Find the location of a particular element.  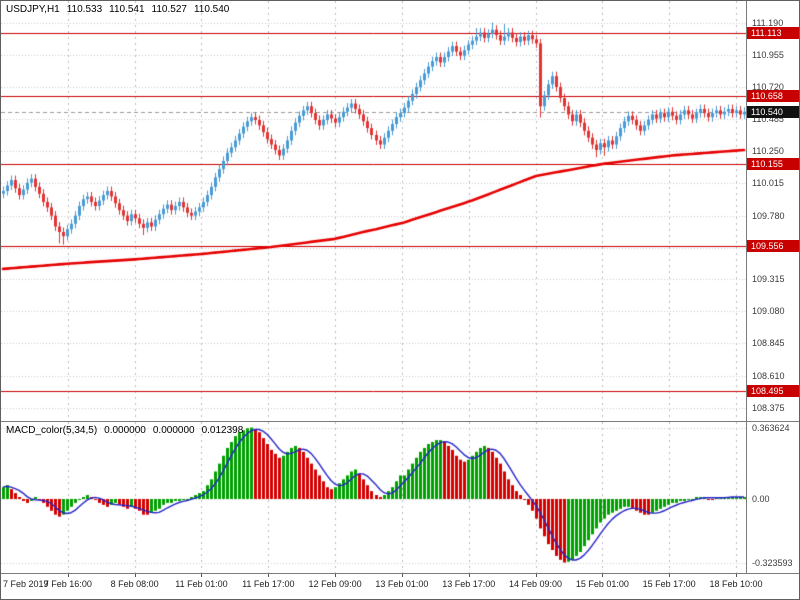

time-axis-label: 11 Feb 01:00 is located at coordinates (201, 584).